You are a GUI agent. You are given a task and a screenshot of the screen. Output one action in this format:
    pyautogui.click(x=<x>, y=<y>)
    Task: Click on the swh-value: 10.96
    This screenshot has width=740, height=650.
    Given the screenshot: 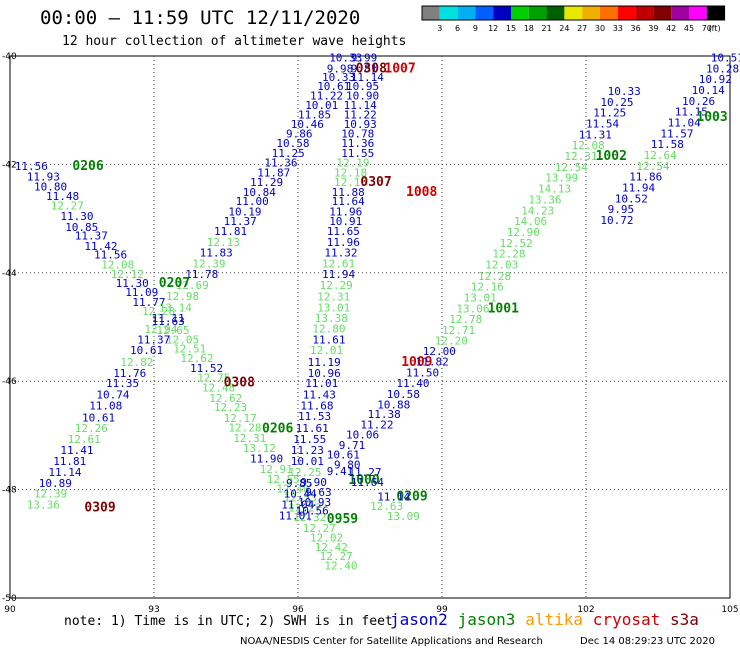 What is the action you would take?
    pyautogui.click(x=324, y=373)
    